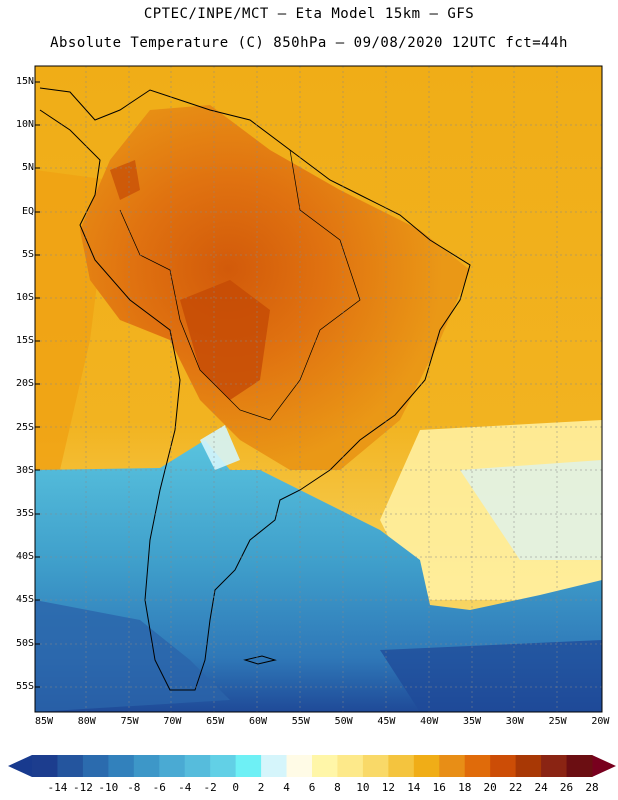  I want to click on colorbar-label: 10, so click(363, 787).